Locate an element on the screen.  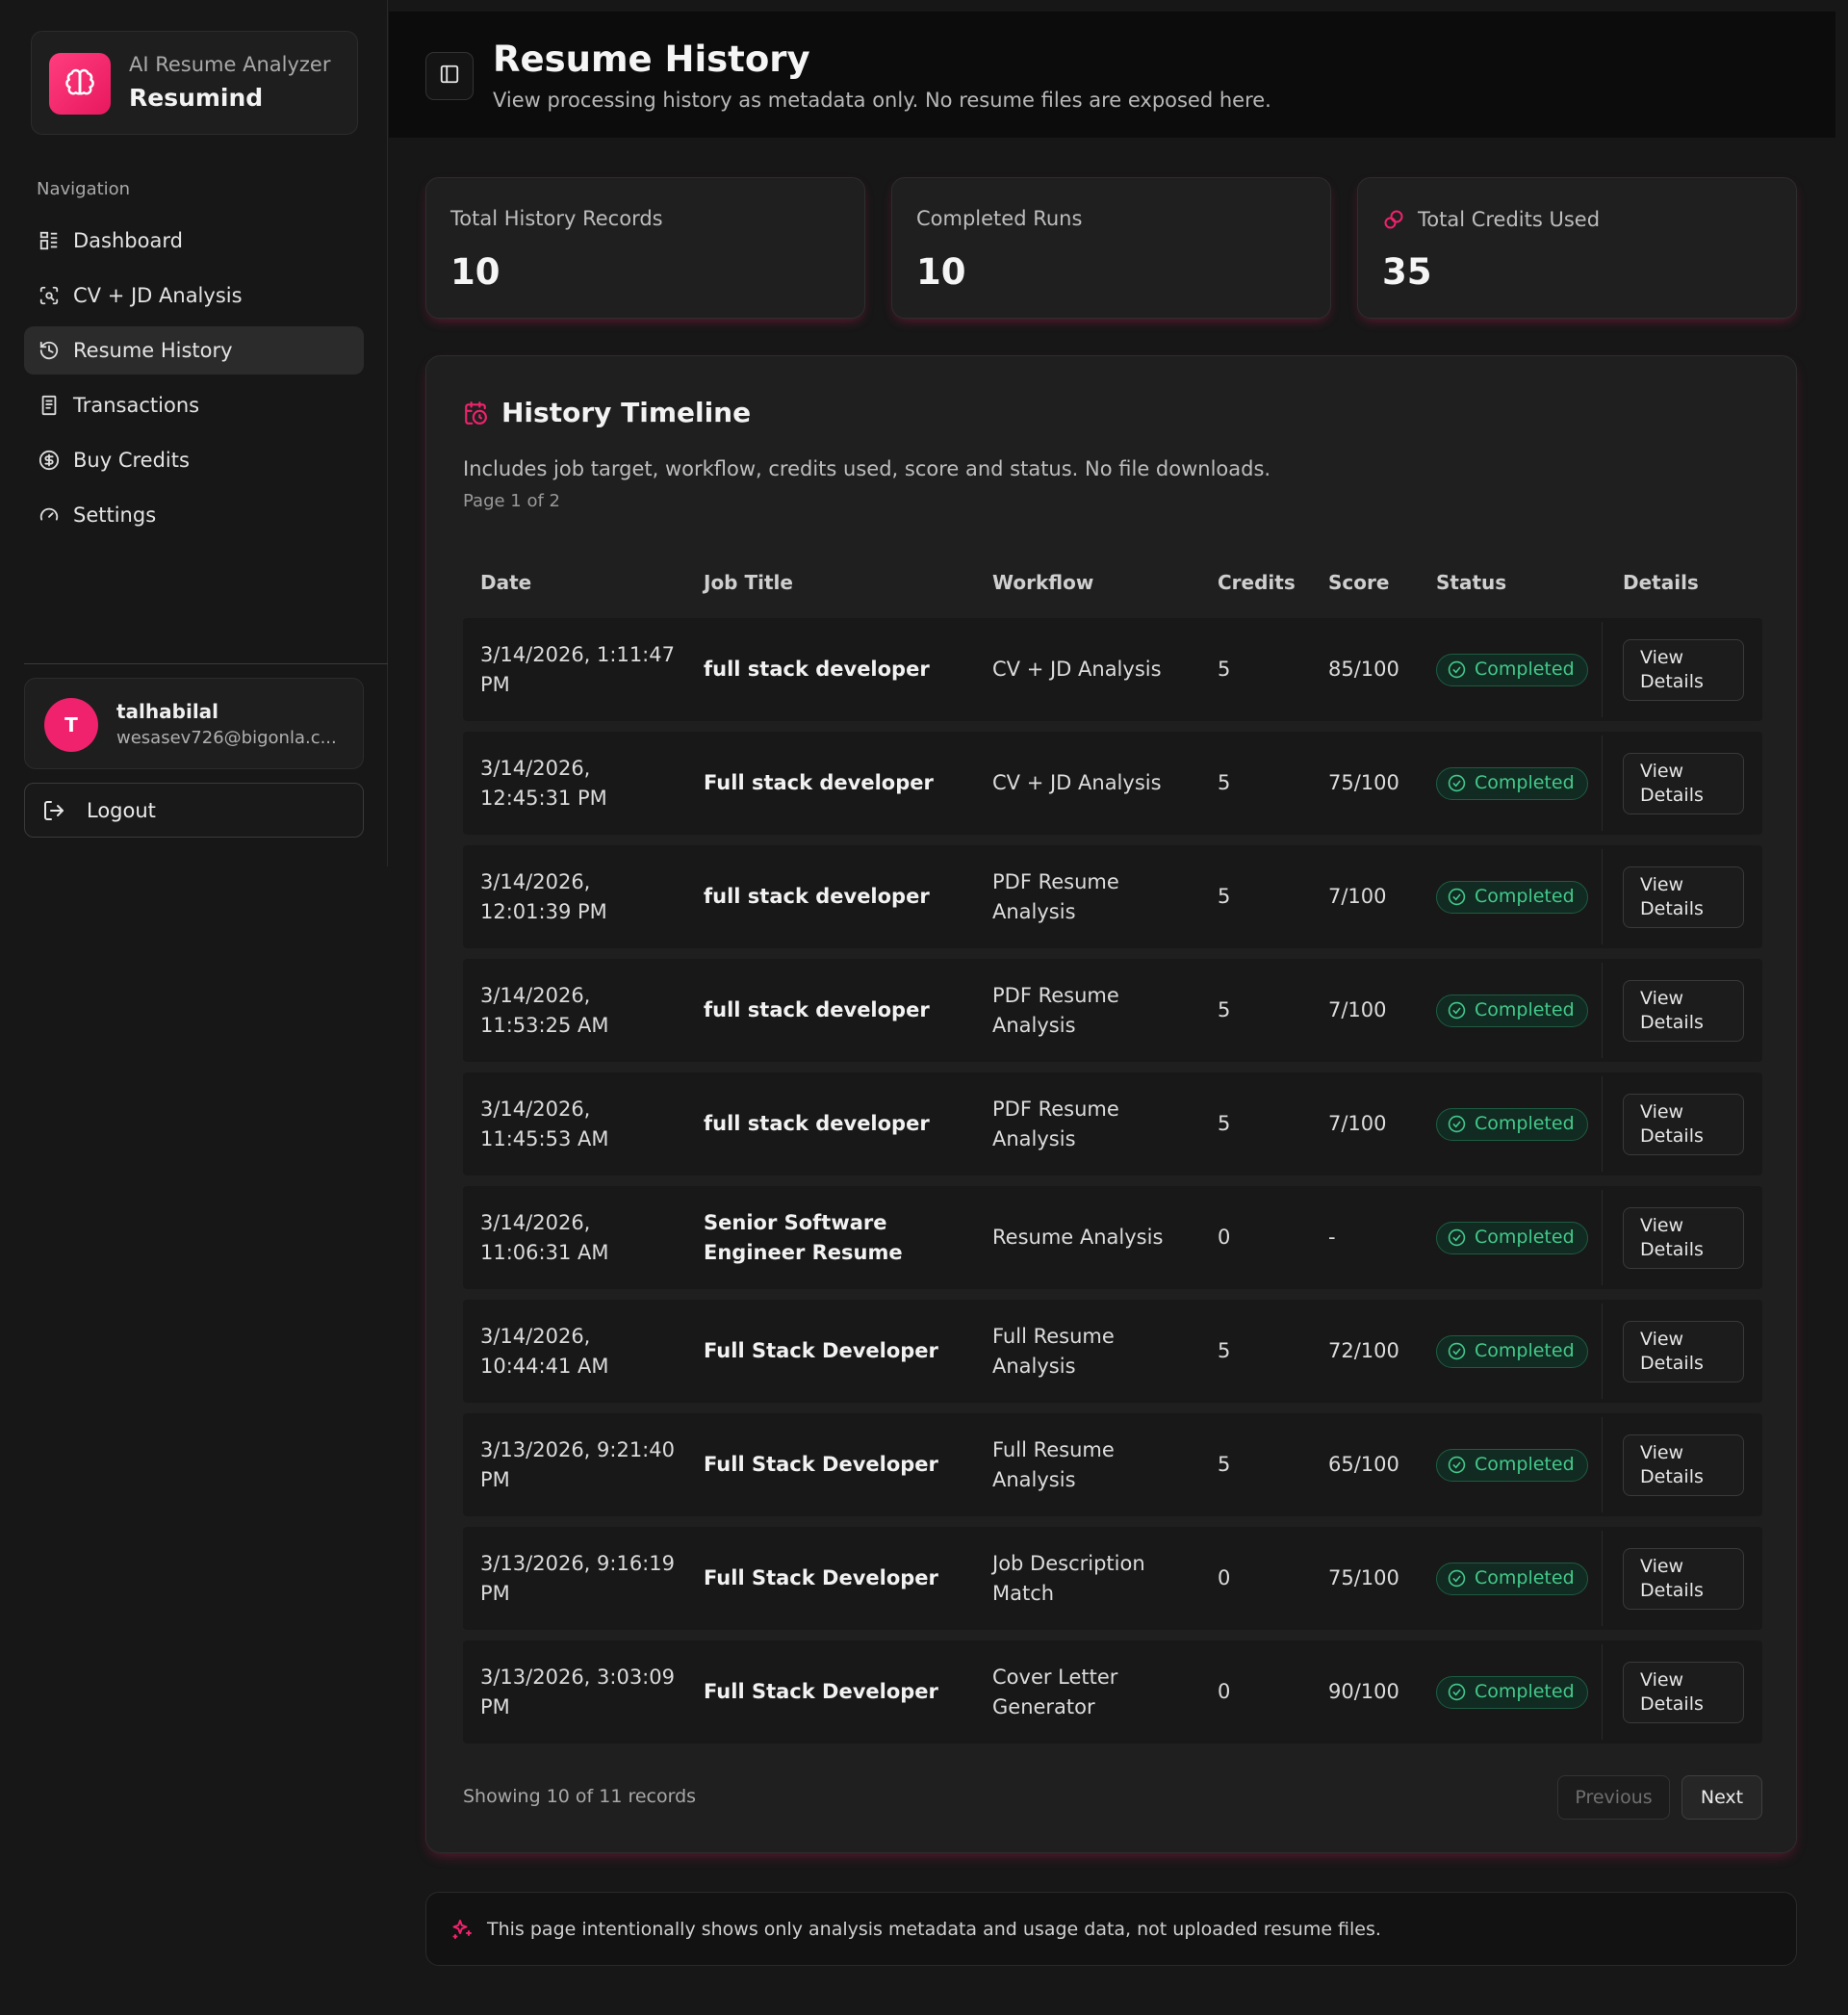
cell-workflow: PDF Resume Analysis is located at coordinates (1088, 897).